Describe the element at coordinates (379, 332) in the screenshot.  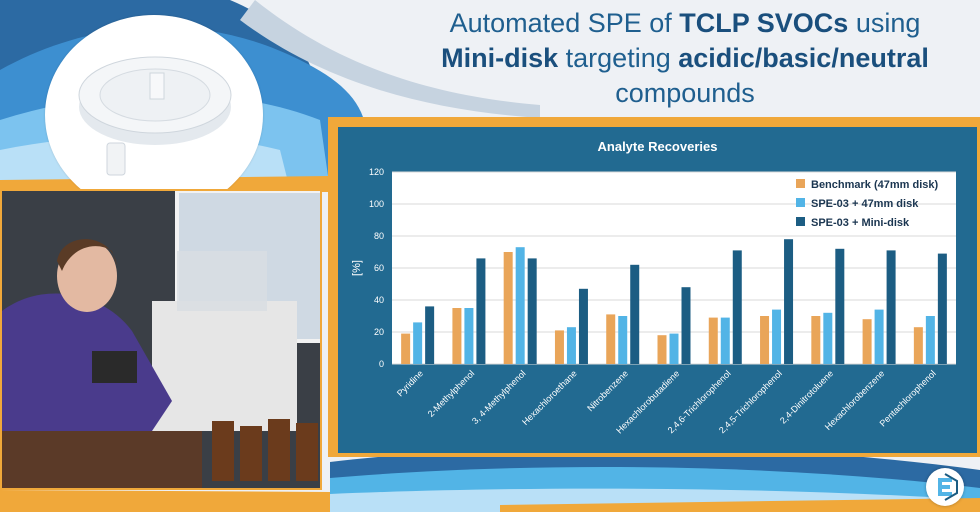
I see `y-tick-label: 20` at that location.